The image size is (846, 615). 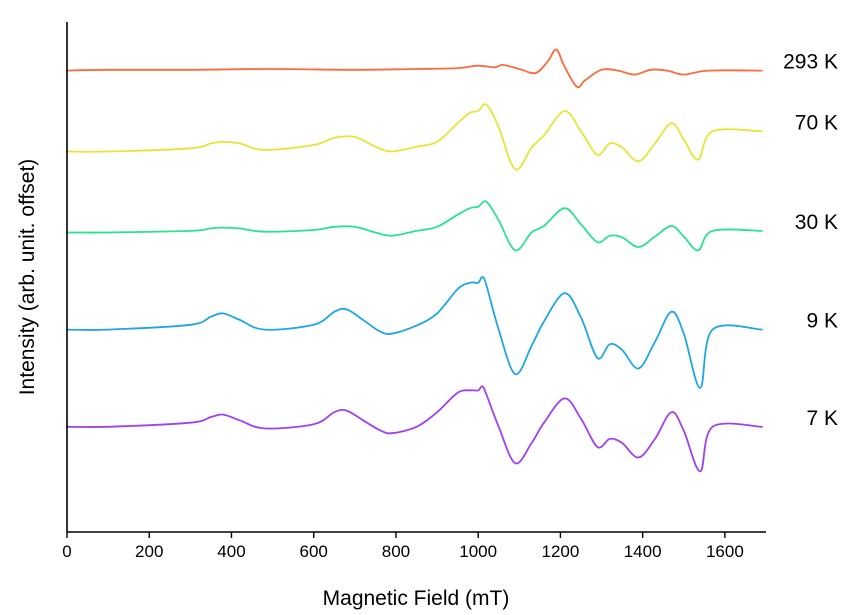 I want to click on x-tick-label: 800, so click(x=396, y=551).